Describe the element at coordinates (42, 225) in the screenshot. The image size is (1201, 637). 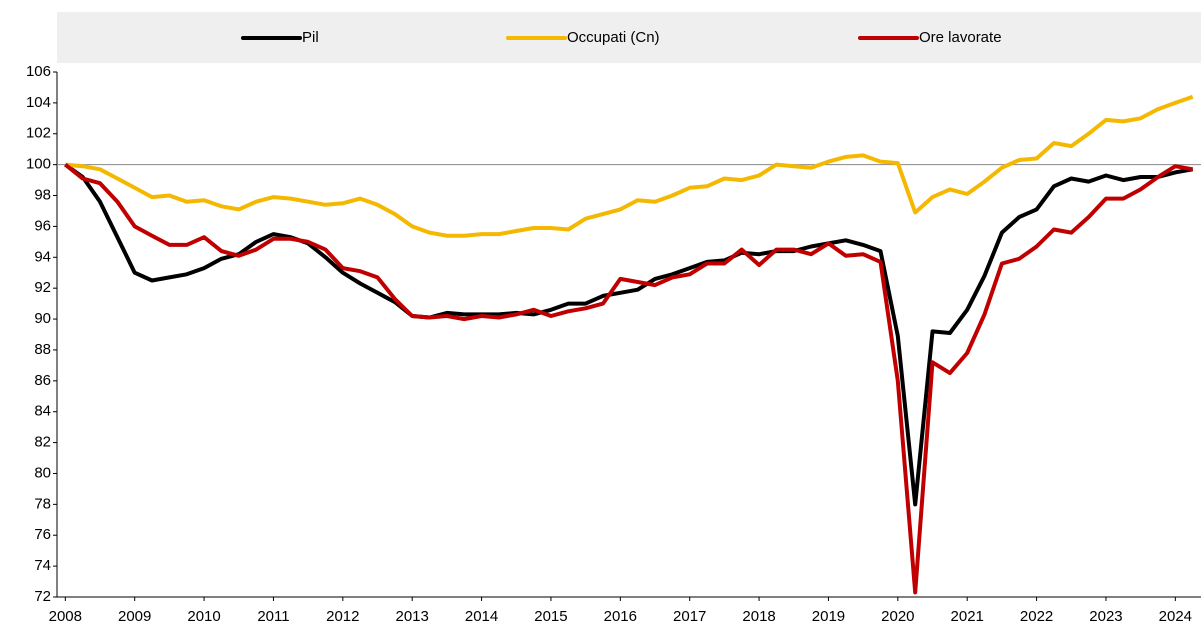
I see `y-tick-label: 96` at that location.